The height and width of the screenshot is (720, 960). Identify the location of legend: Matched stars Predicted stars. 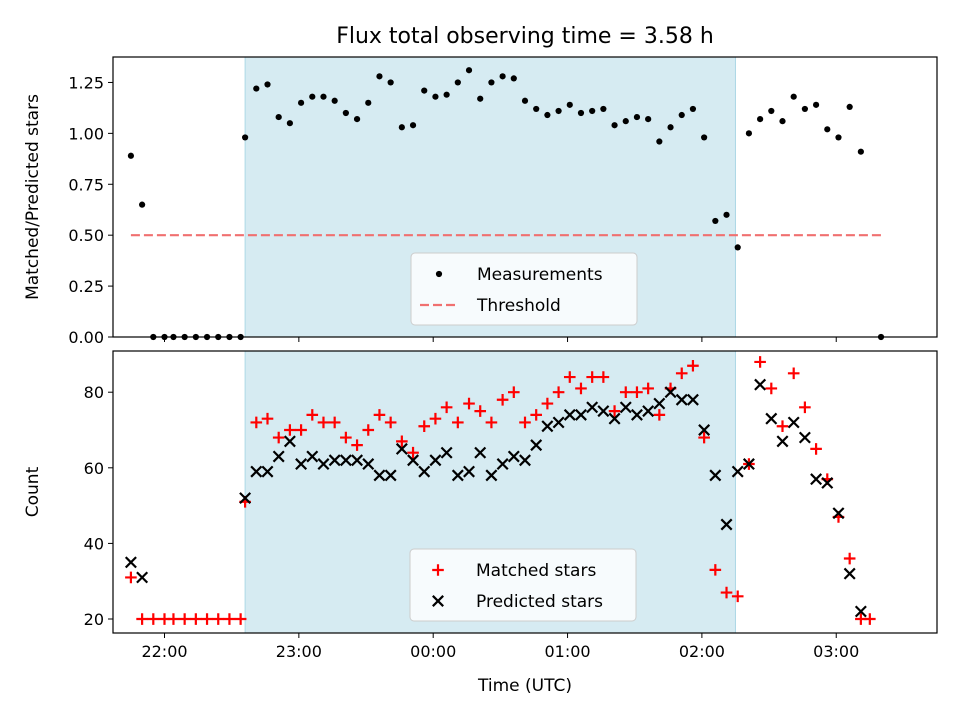
(523, 585).